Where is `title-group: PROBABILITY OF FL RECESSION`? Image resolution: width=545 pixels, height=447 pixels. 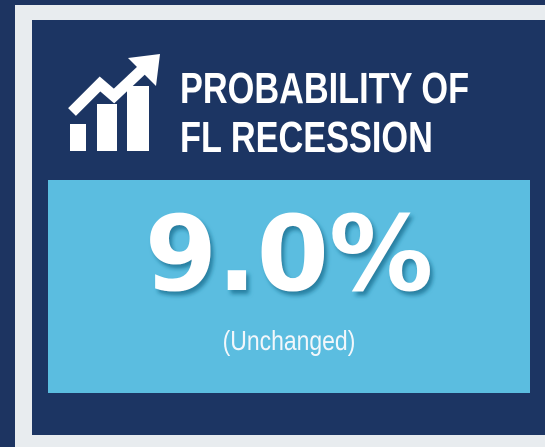
title-group: PROBABILITY OF FL RECESSION is located at coordinates (324, 113).